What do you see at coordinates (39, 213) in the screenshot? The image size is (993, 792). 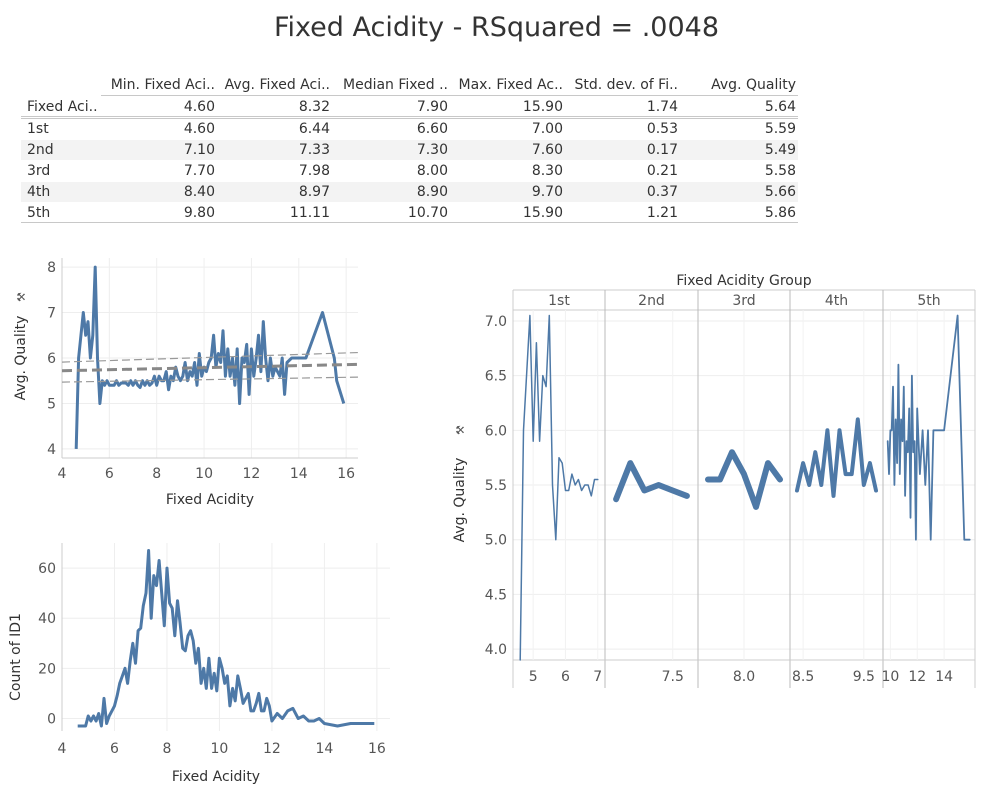 I see `table-row-label: 5th` at bounding box center [39, 213].